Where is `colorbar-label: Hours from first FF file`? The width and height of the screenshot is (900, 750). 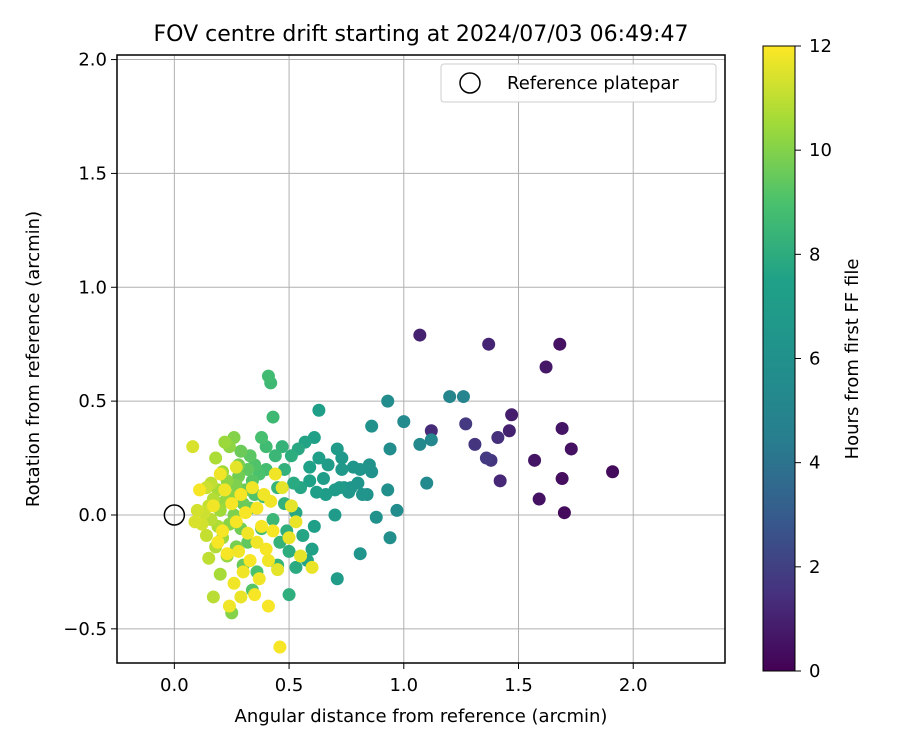 colorbar-label: Hours from first FF file is located at coordinates (852, 359).